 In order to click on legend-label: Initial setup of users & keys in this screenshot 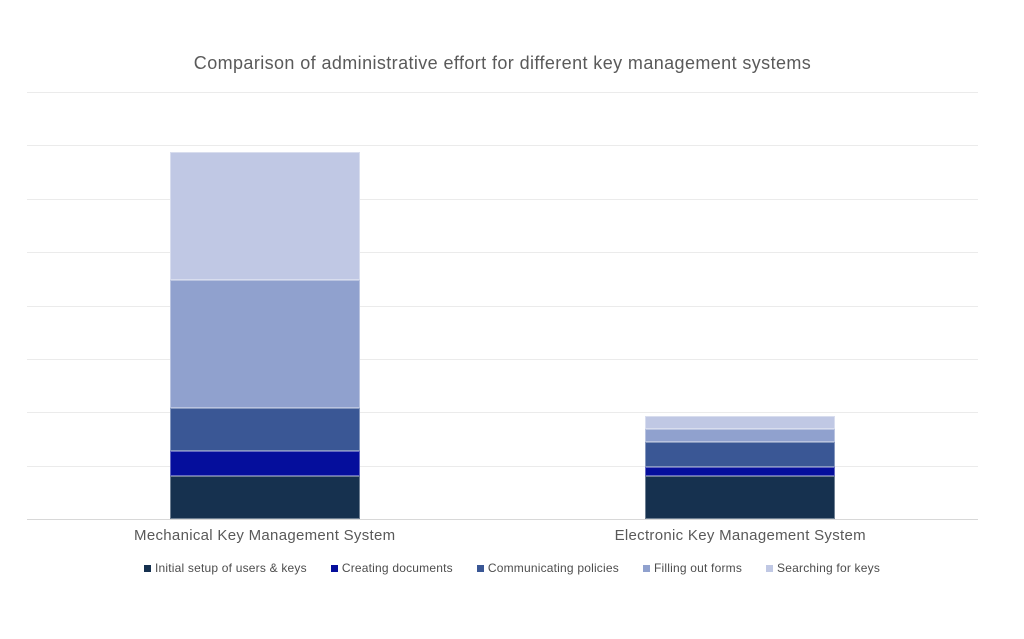, I will do `click(230, 568)`.